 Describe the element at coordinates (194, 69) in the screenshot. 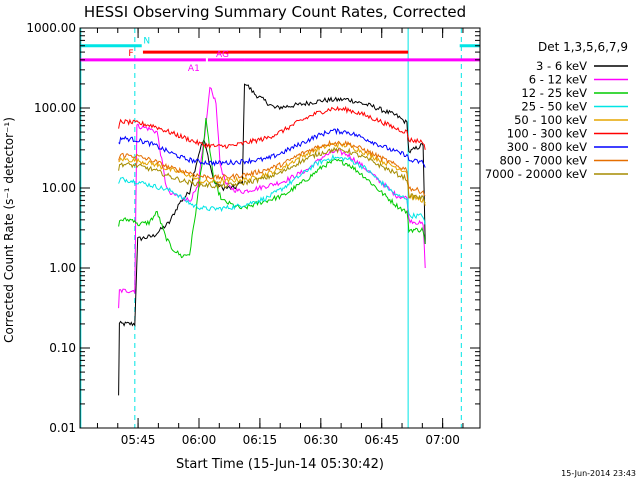

I see `flag-label-a1: A1` at that location.